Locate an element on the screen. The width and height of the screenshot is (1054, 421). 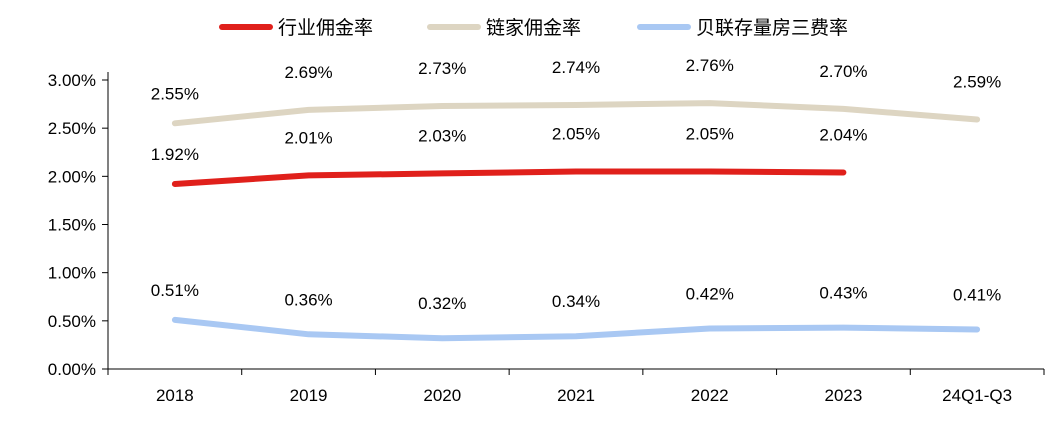
data-label: 2.76% is located at coordinates (710, 65).